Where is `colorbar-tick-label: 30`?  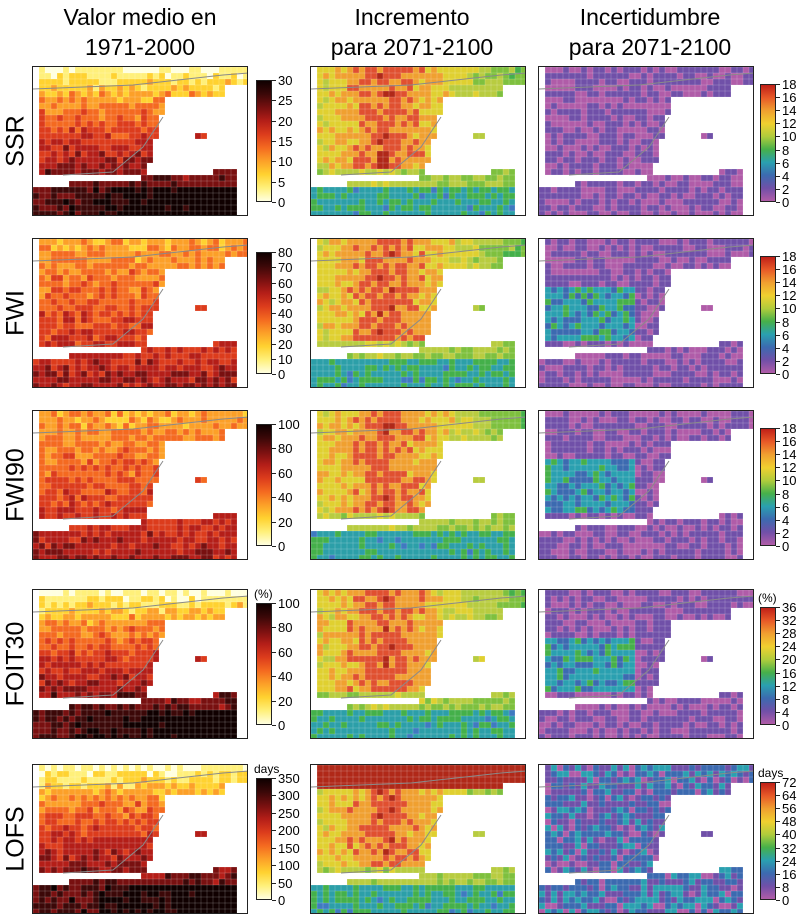 colorbar-tick-label: 30 is located at coordinates (285, 80).